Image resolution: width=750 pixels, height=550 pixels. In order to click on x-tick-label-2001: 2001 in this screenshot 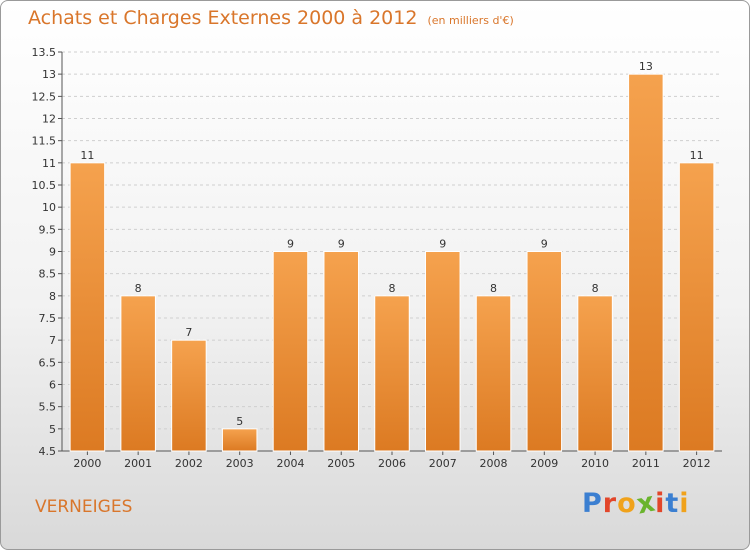, I will do `click(138, 463)`.